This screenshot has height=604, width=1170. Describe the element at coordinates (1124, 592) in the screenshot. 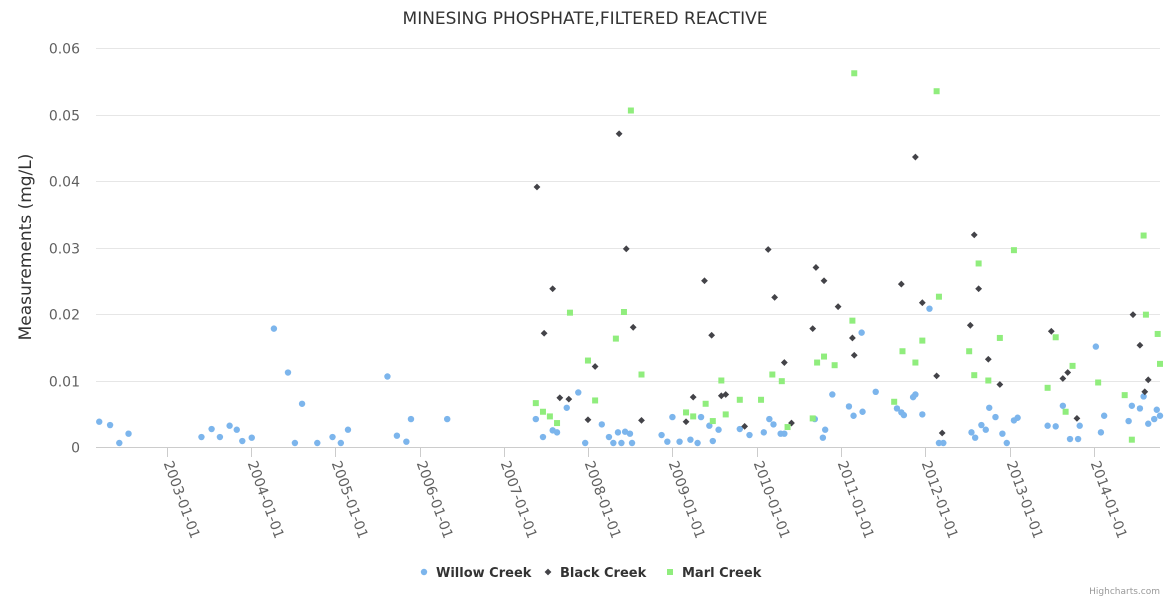

I see `credits-link: Highcharts.com` at that location.